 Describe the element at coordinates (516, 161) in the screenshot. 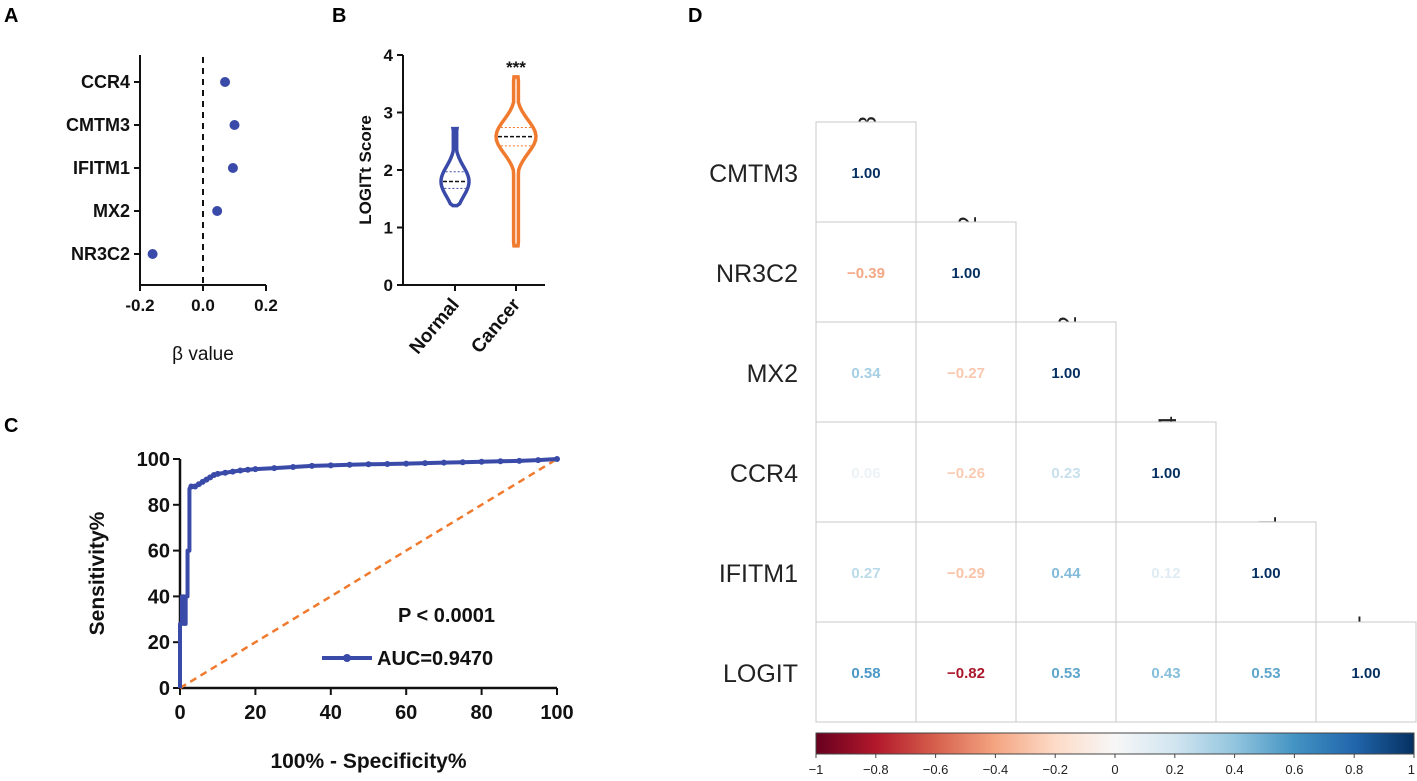

I see `b-violin-cancer` at that location.